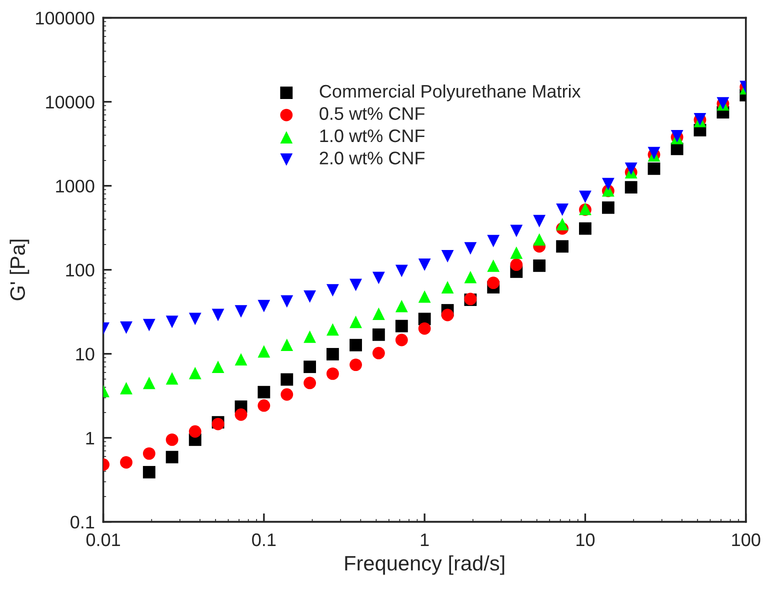 The height and width of the screenshot is (593, 765). What do you see at coordinates (372, 113) in the screenshot?
I see `legend-label: 0.5 wt% CNF` at bounding box center [372, 113].